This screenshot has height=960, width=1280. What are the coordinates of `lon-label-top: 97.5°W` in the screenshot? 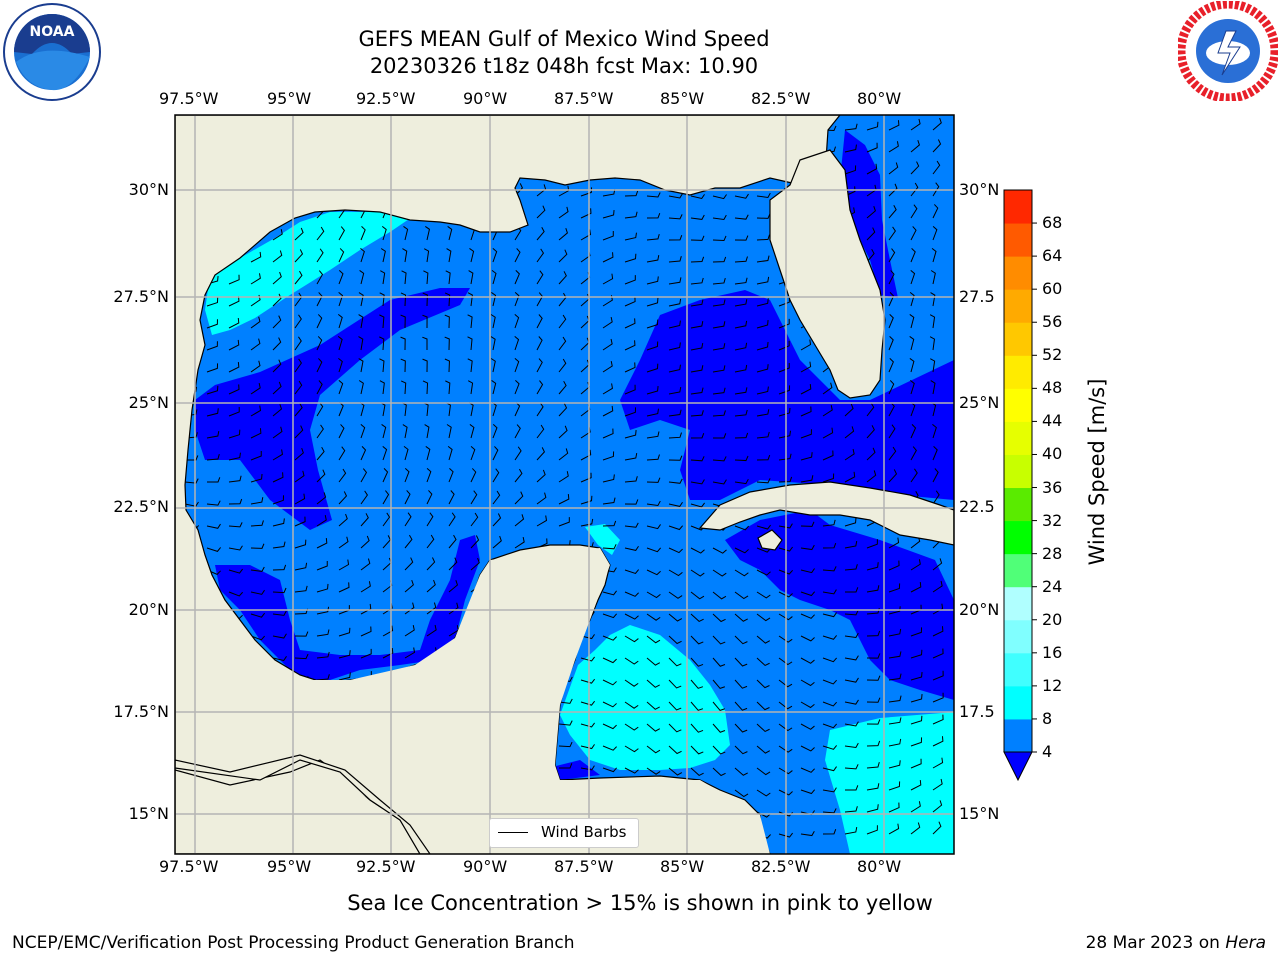 It's located at (189, 98).